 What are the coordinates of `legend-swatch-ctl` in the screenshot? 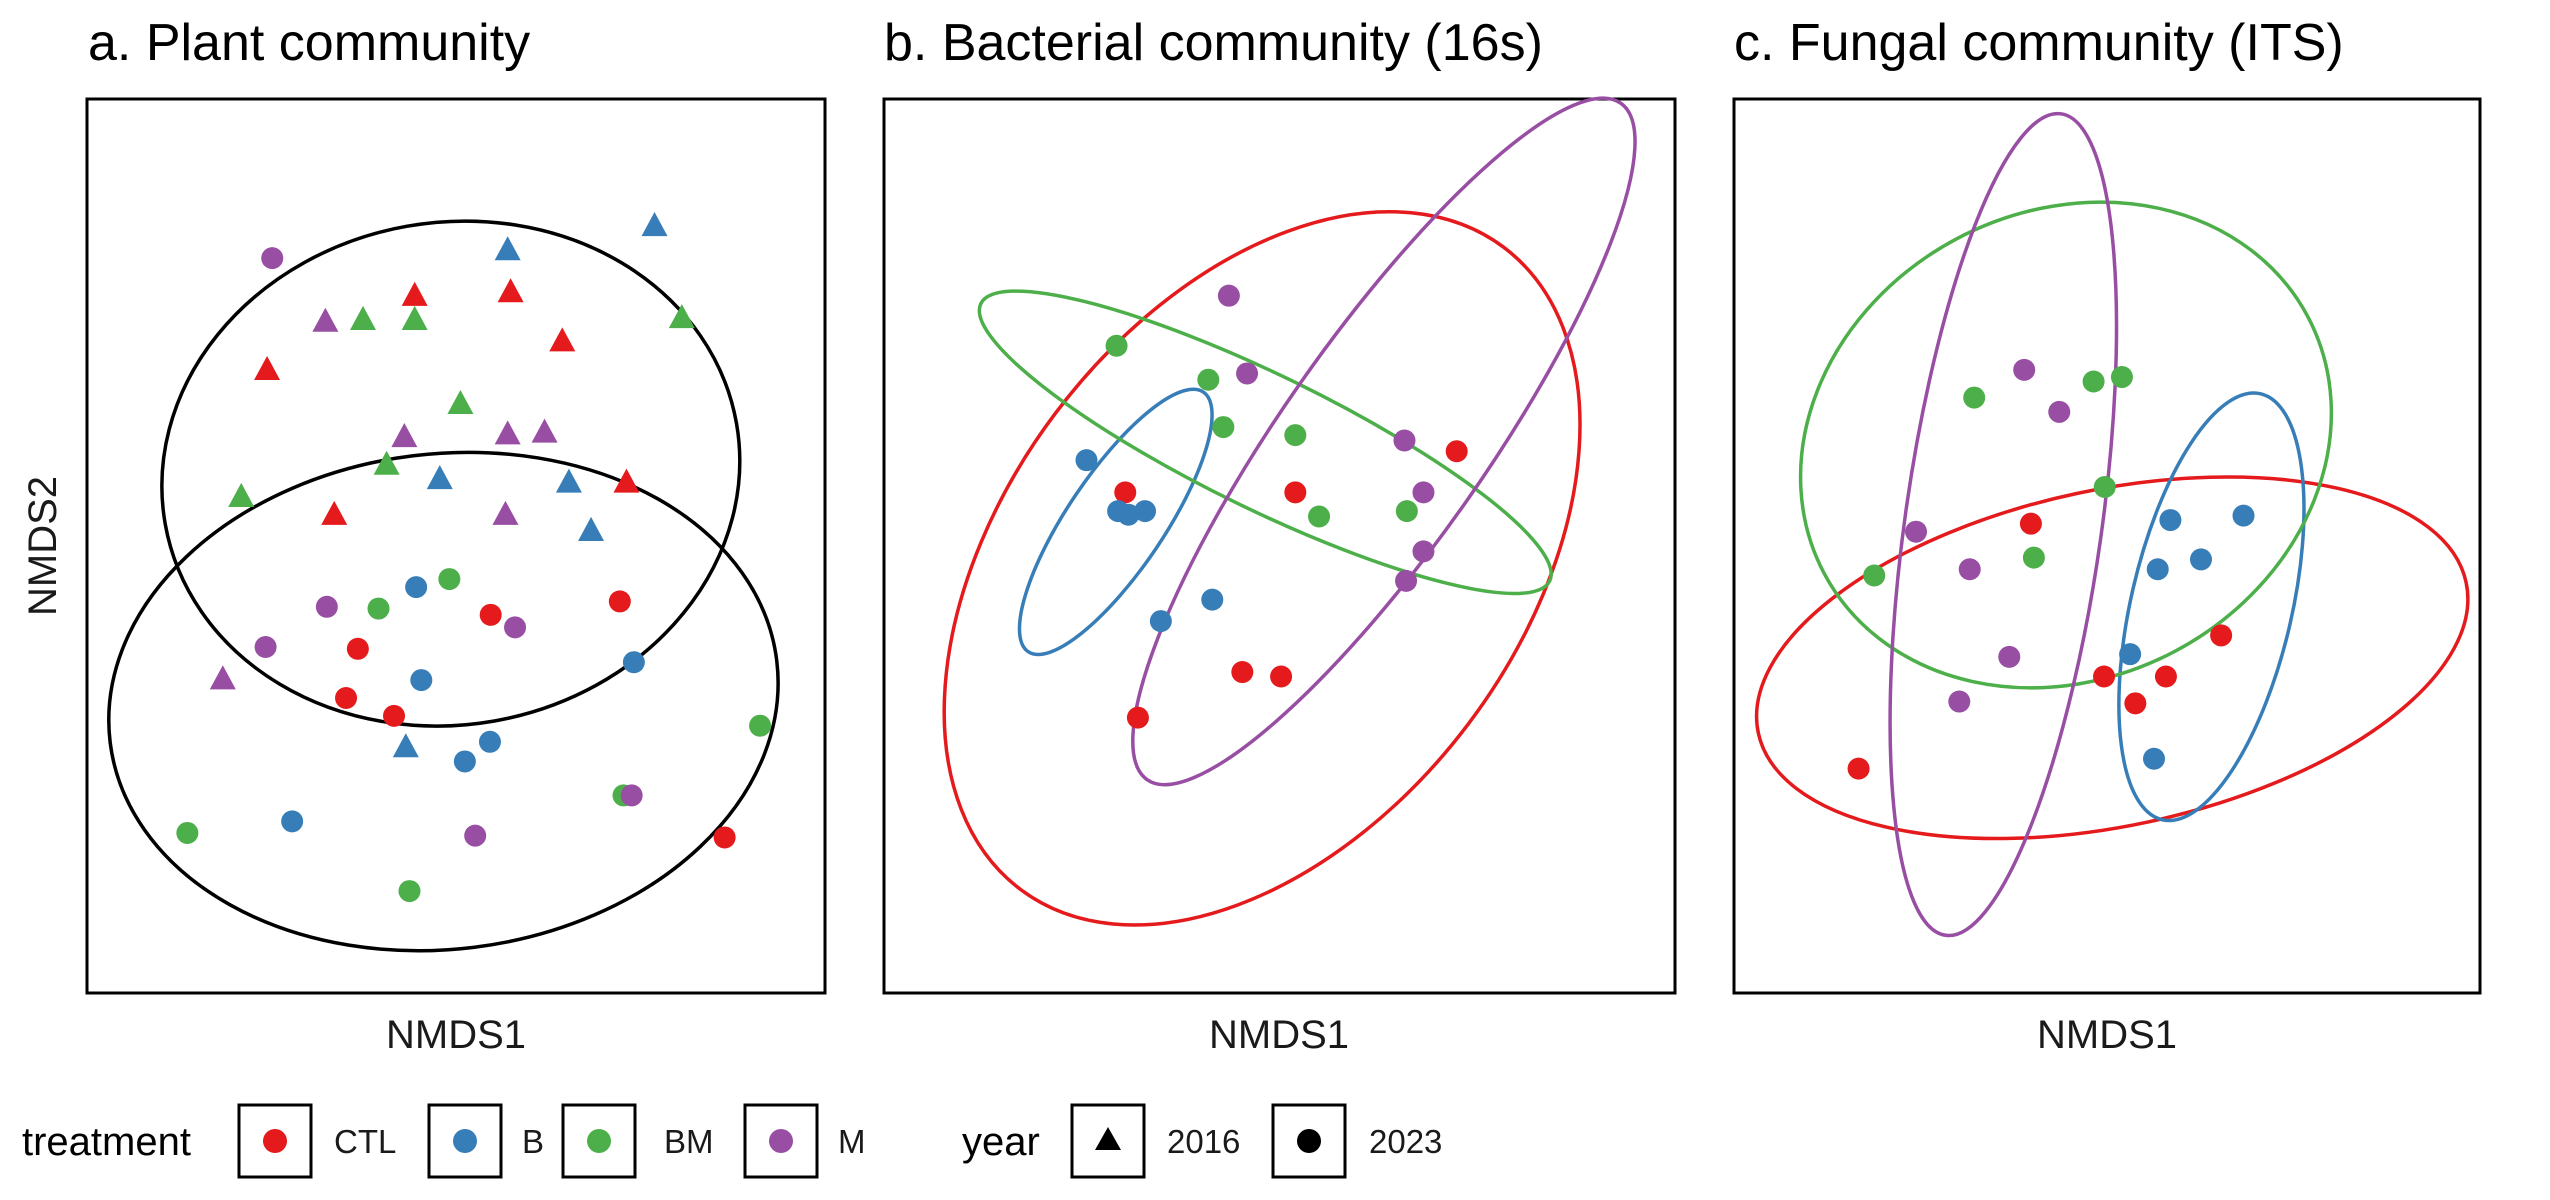 It's located at (275, 1141).